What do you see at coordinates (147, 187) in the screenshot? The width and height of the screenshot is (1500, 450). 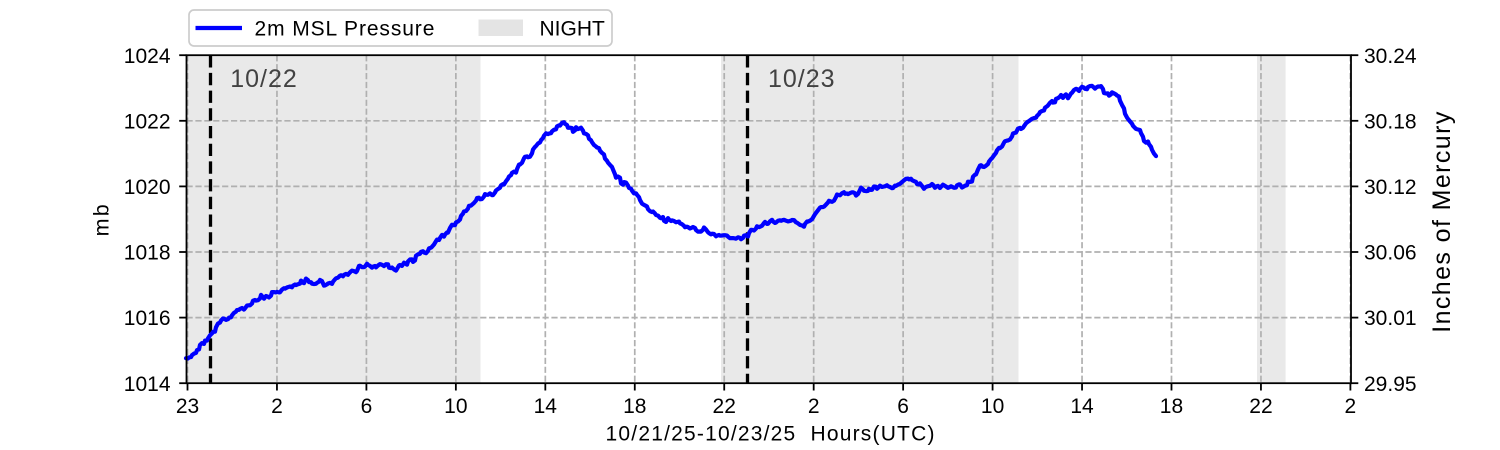 I see `svg-text: 1020` at bounding box center [147, 187].